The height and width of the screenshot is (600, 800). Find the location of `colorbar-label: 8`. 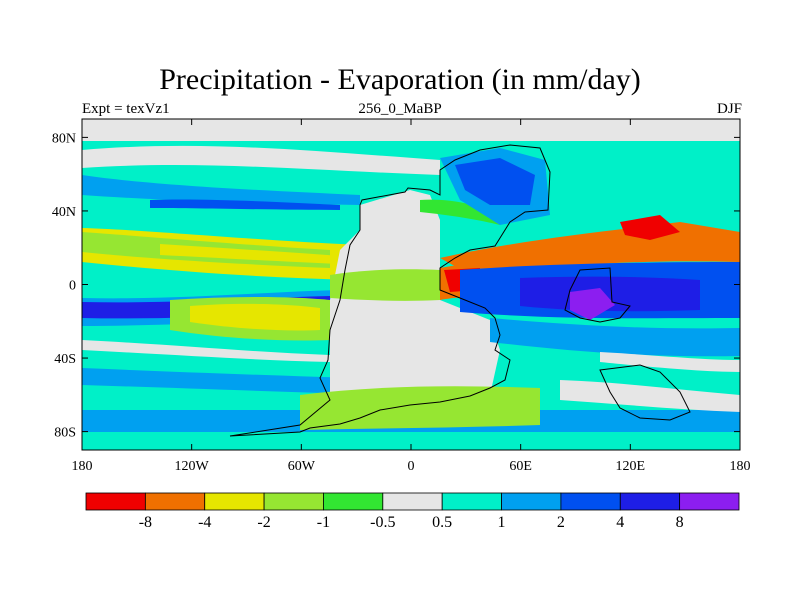

colorbar-label: 8 is located at coordinates (680, 522).